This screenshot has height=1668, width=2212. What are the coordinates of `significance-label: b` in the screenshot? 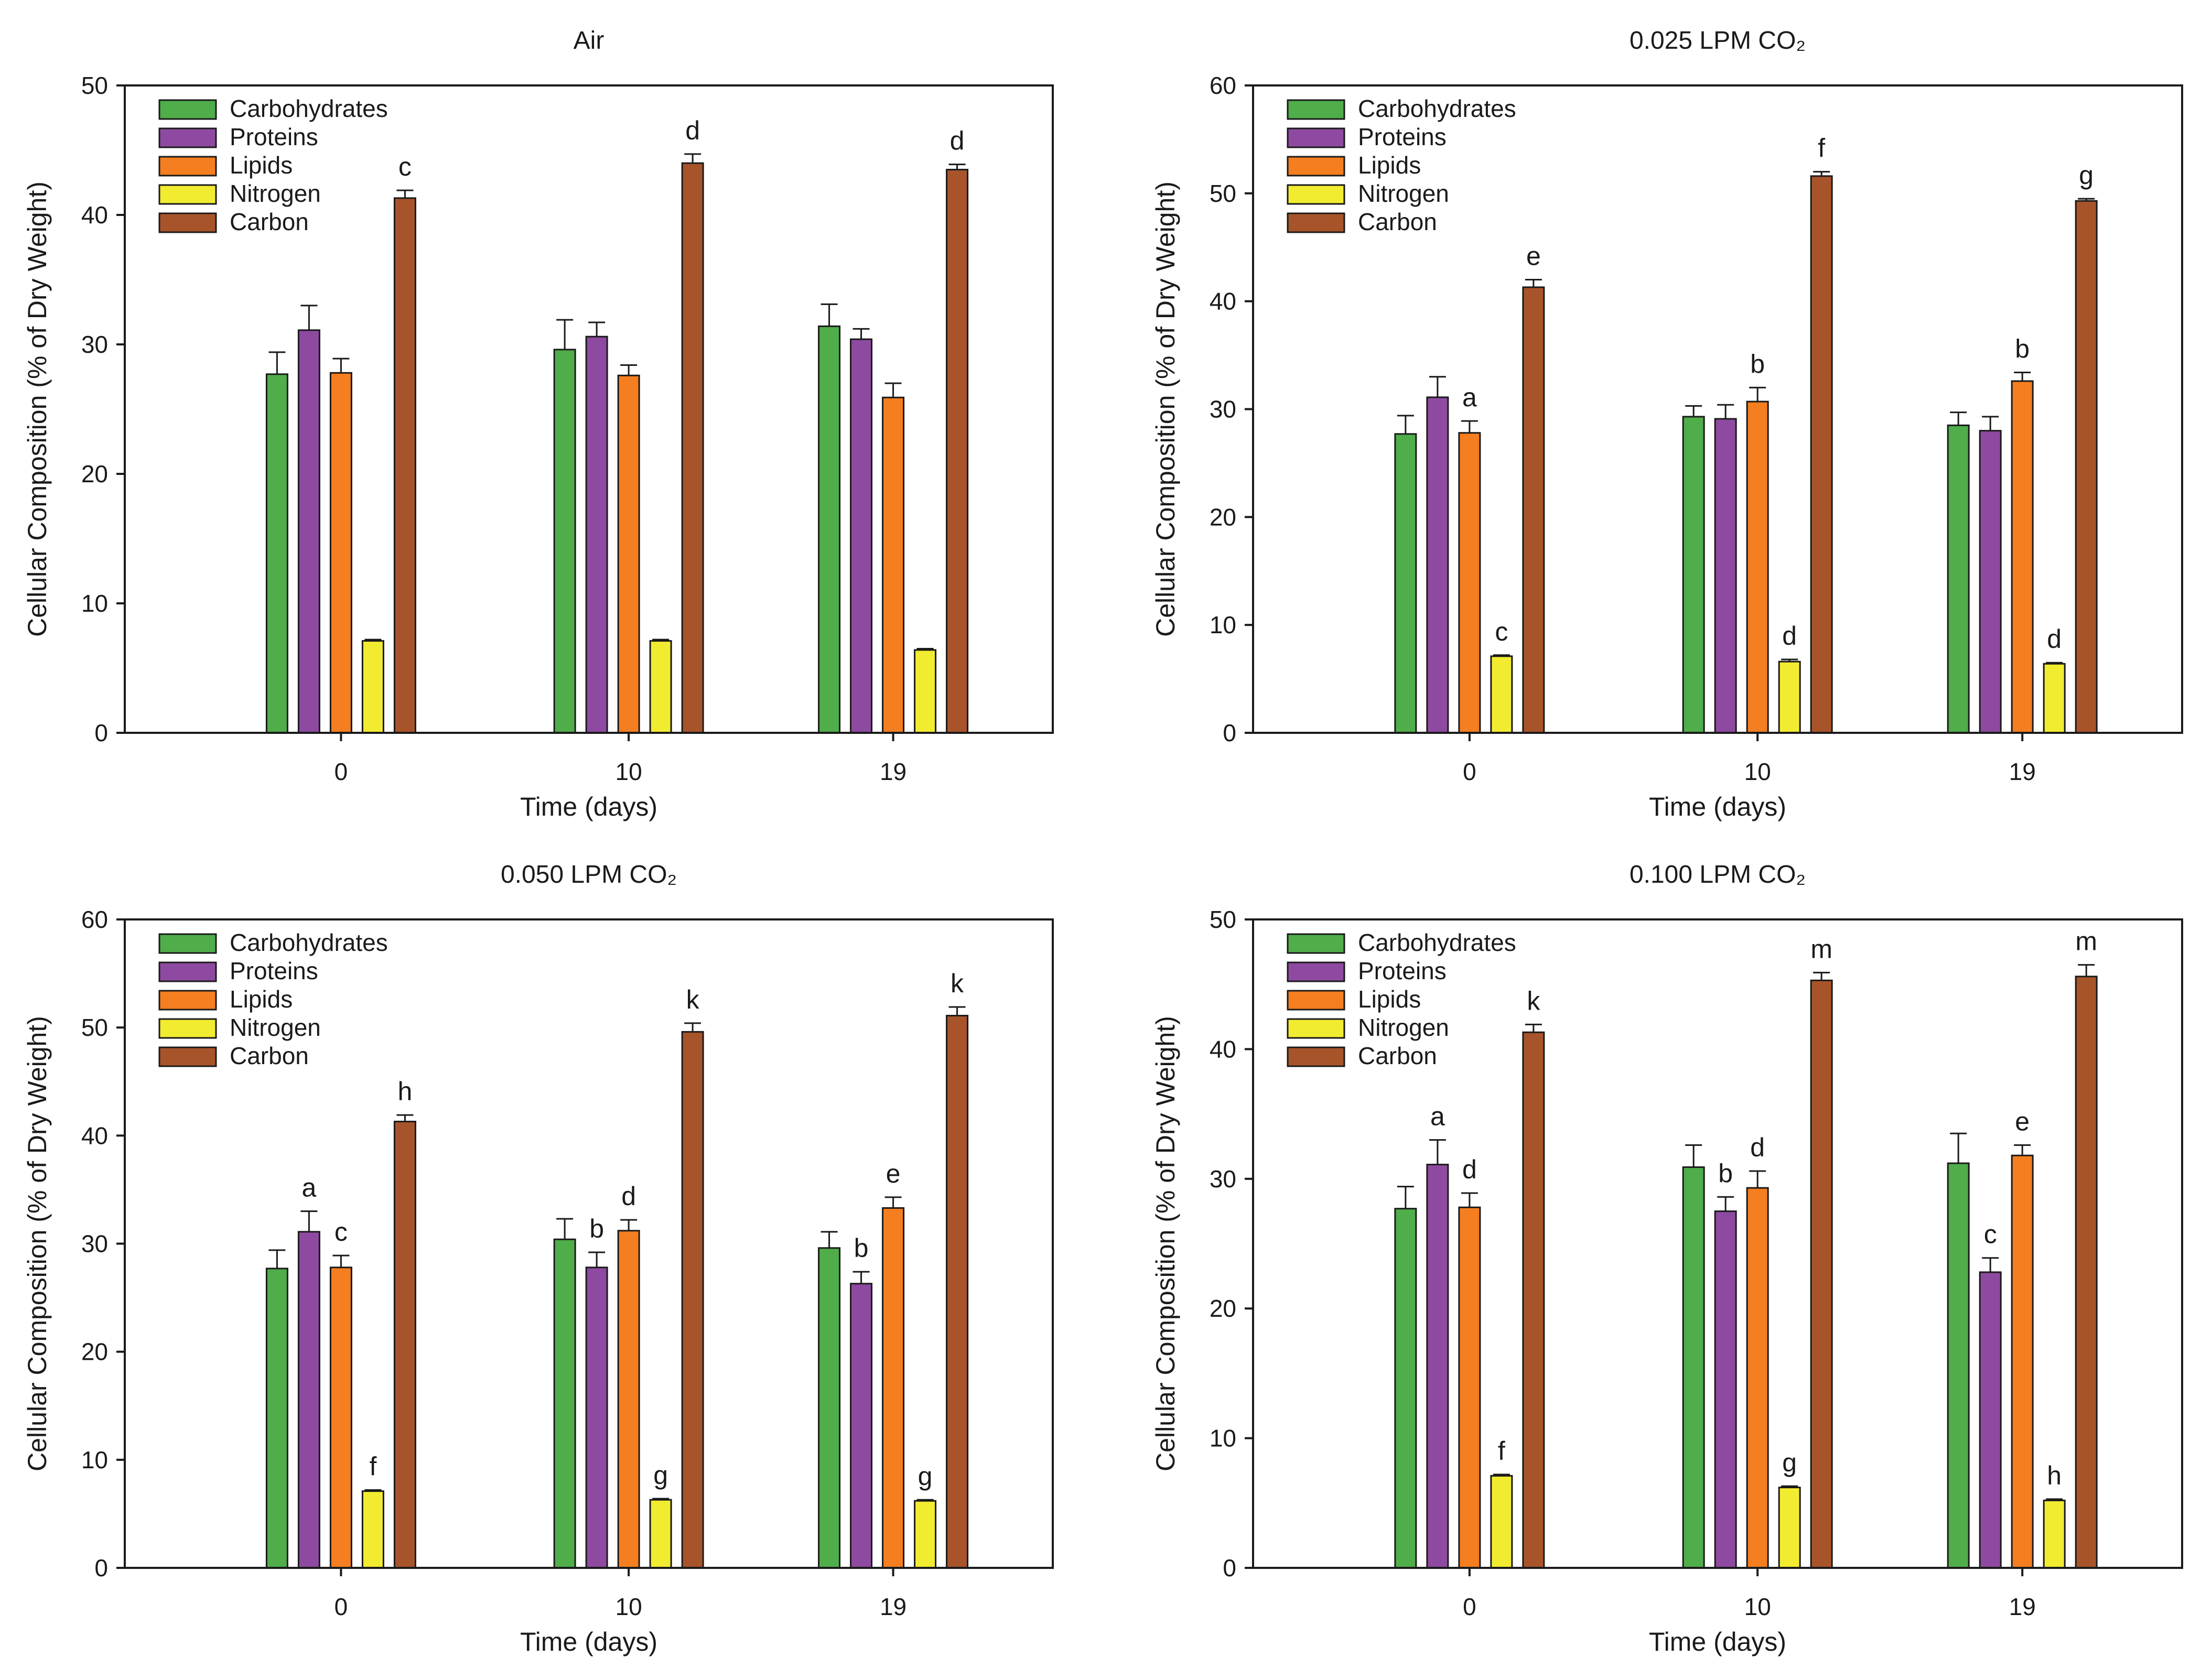 It's located at (861, 1248).